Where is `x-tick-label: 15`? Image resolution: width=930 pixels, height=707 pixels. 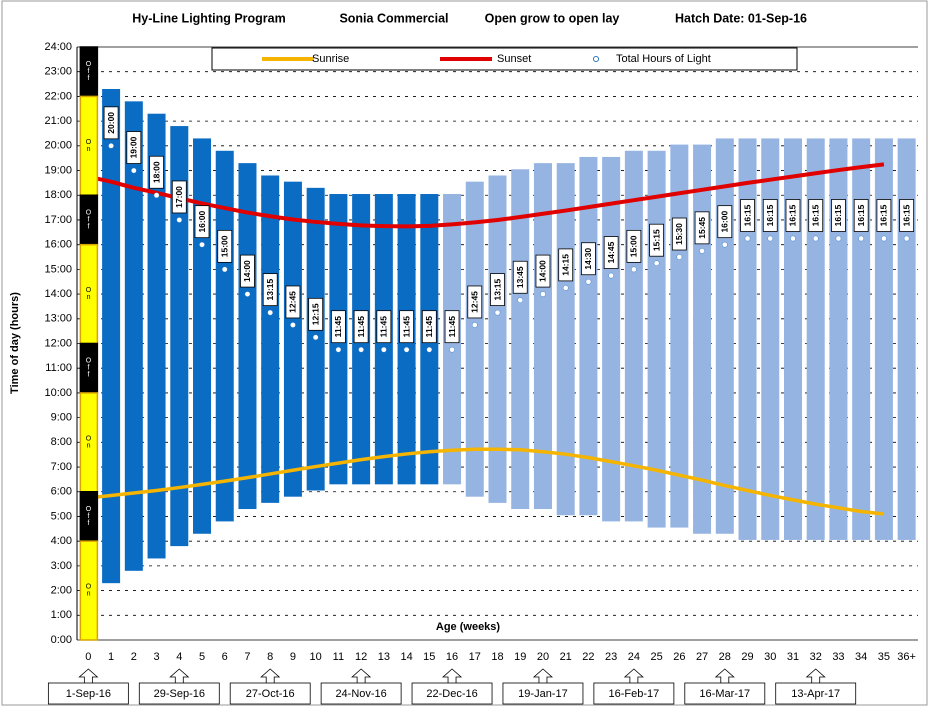 x-tick-label: 15 is located at coordinates (429, 657).